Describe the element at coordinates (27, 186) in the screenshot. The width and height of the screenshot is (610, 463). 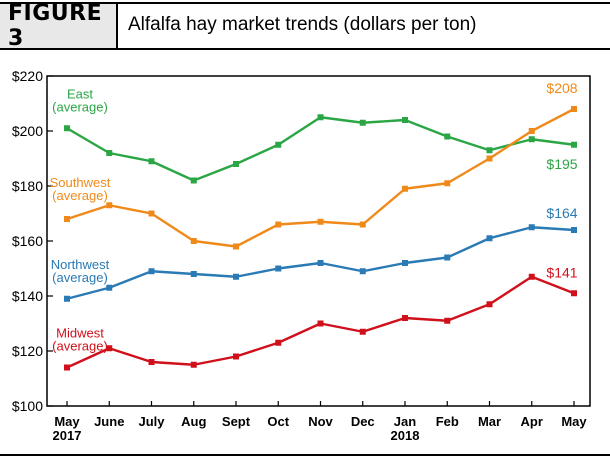
I see `y-tick-label: $180` at that location.